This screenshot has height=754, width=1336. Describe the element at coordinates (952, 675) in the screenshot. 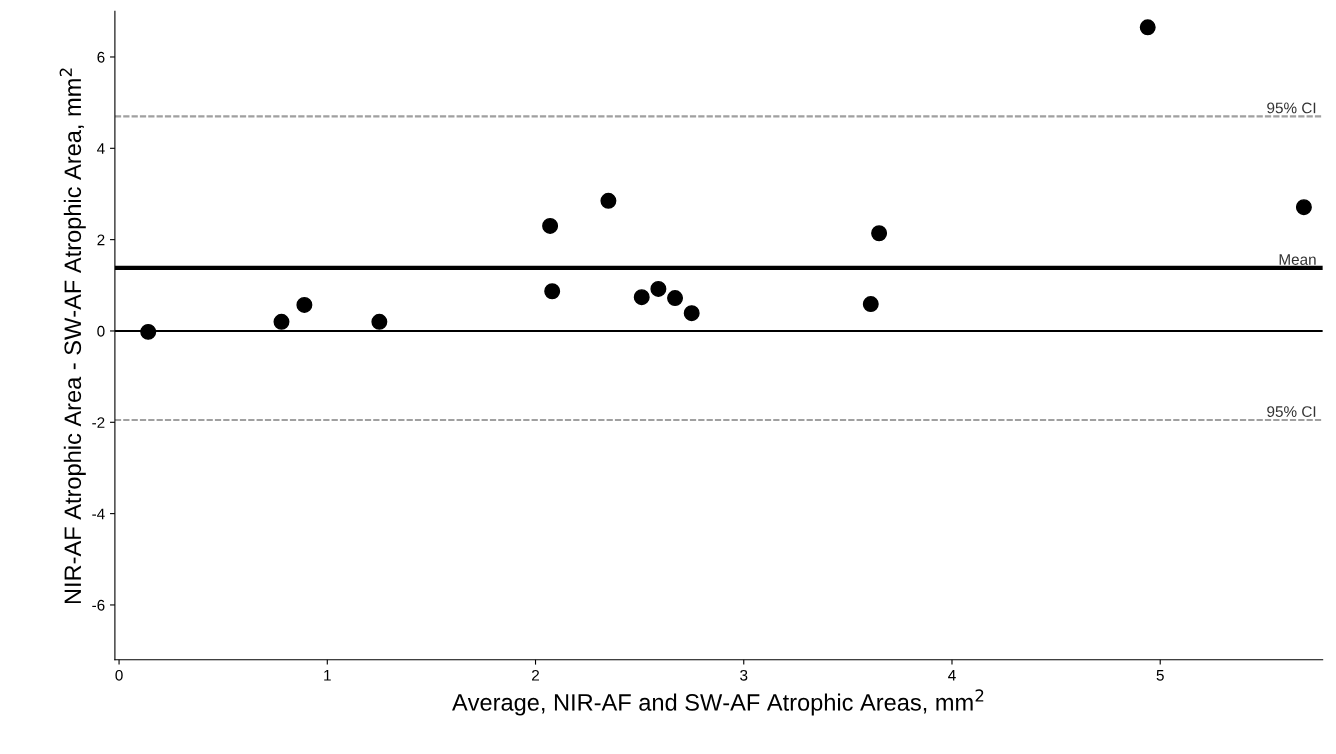

I see `x-tick-label: 4` at that location.